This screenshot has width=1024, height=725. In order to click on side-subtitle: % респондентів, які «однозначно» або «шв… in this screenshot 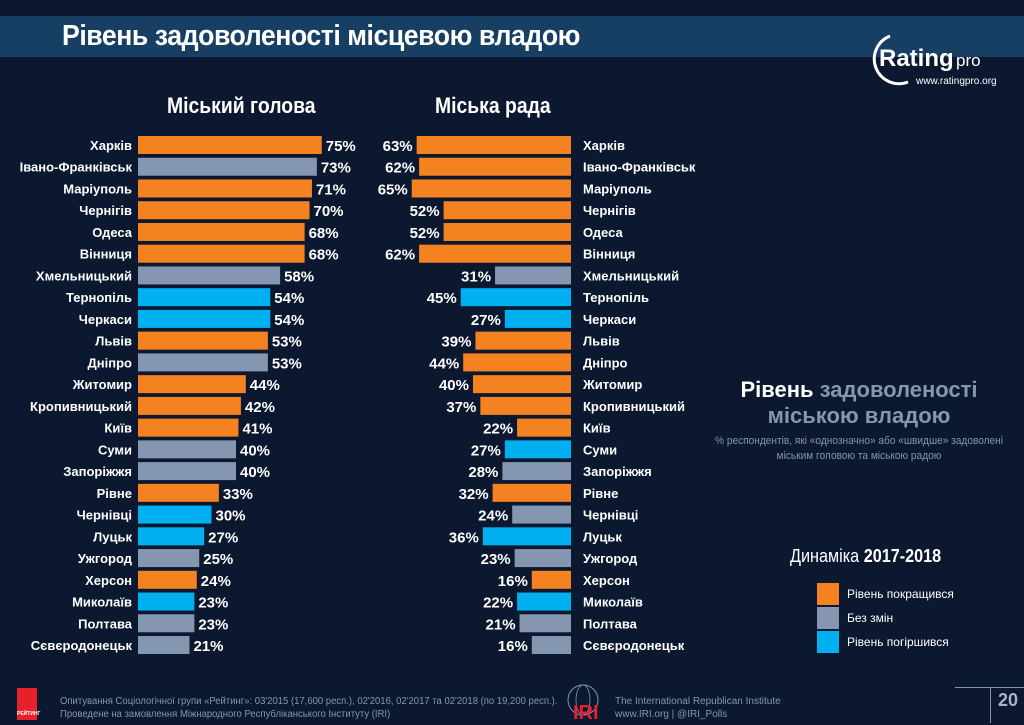, I will do `click(859, 449)`.